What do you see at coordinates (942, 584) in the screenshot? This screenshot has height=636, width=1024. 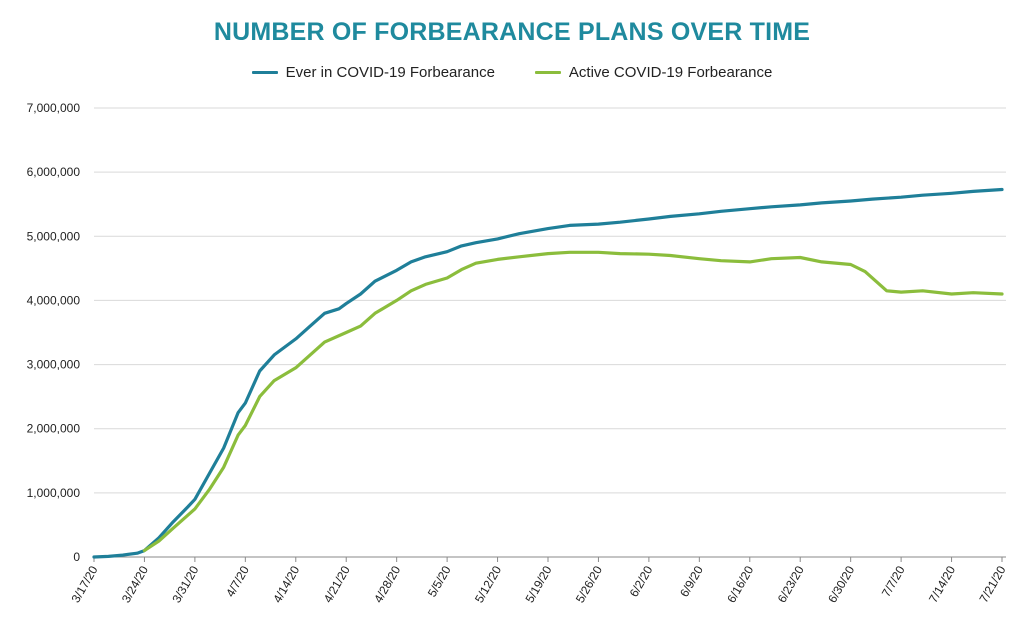 I see `x-tick-label: 7/14/20` at bounding box center [942, 584].